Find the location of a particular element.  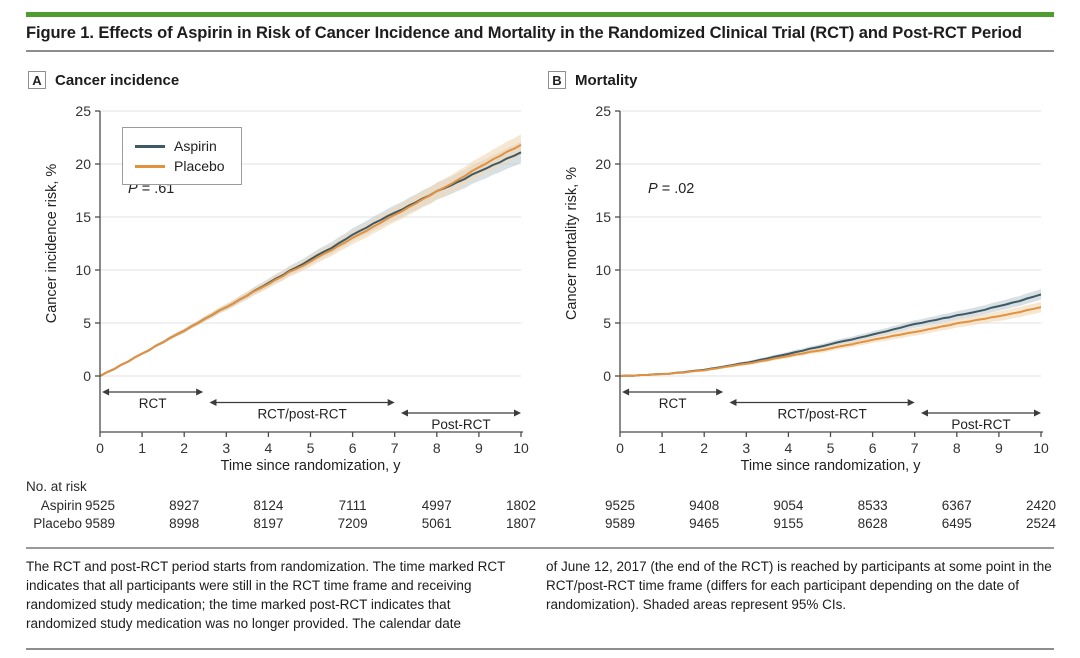

at-risk-value: 8197 is located at coordinates (268, 523).